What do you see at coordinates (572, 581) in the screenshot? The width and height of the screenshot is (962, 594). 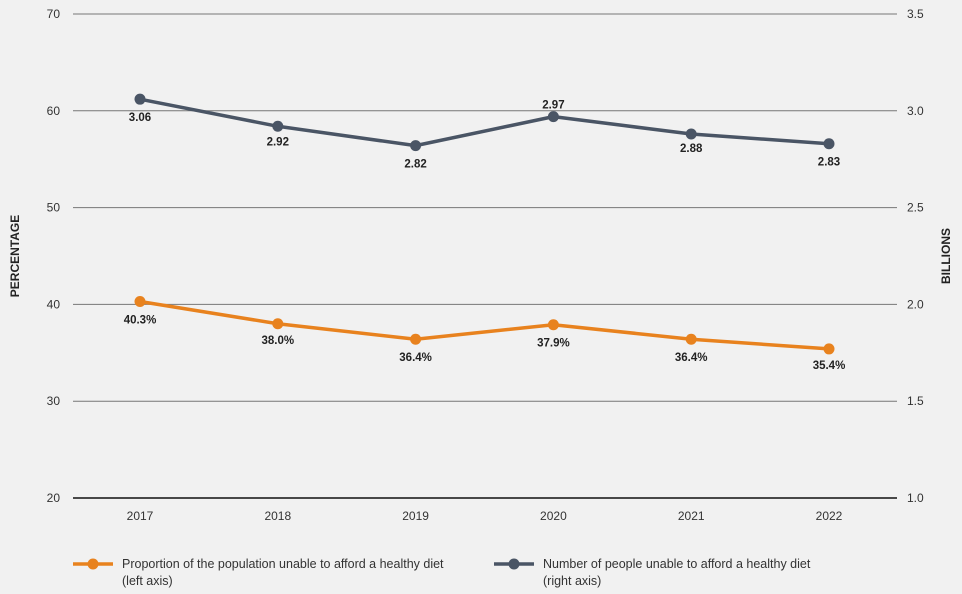 I see `legend-label-axis: (right axis)` at bounding box center [572, 581].